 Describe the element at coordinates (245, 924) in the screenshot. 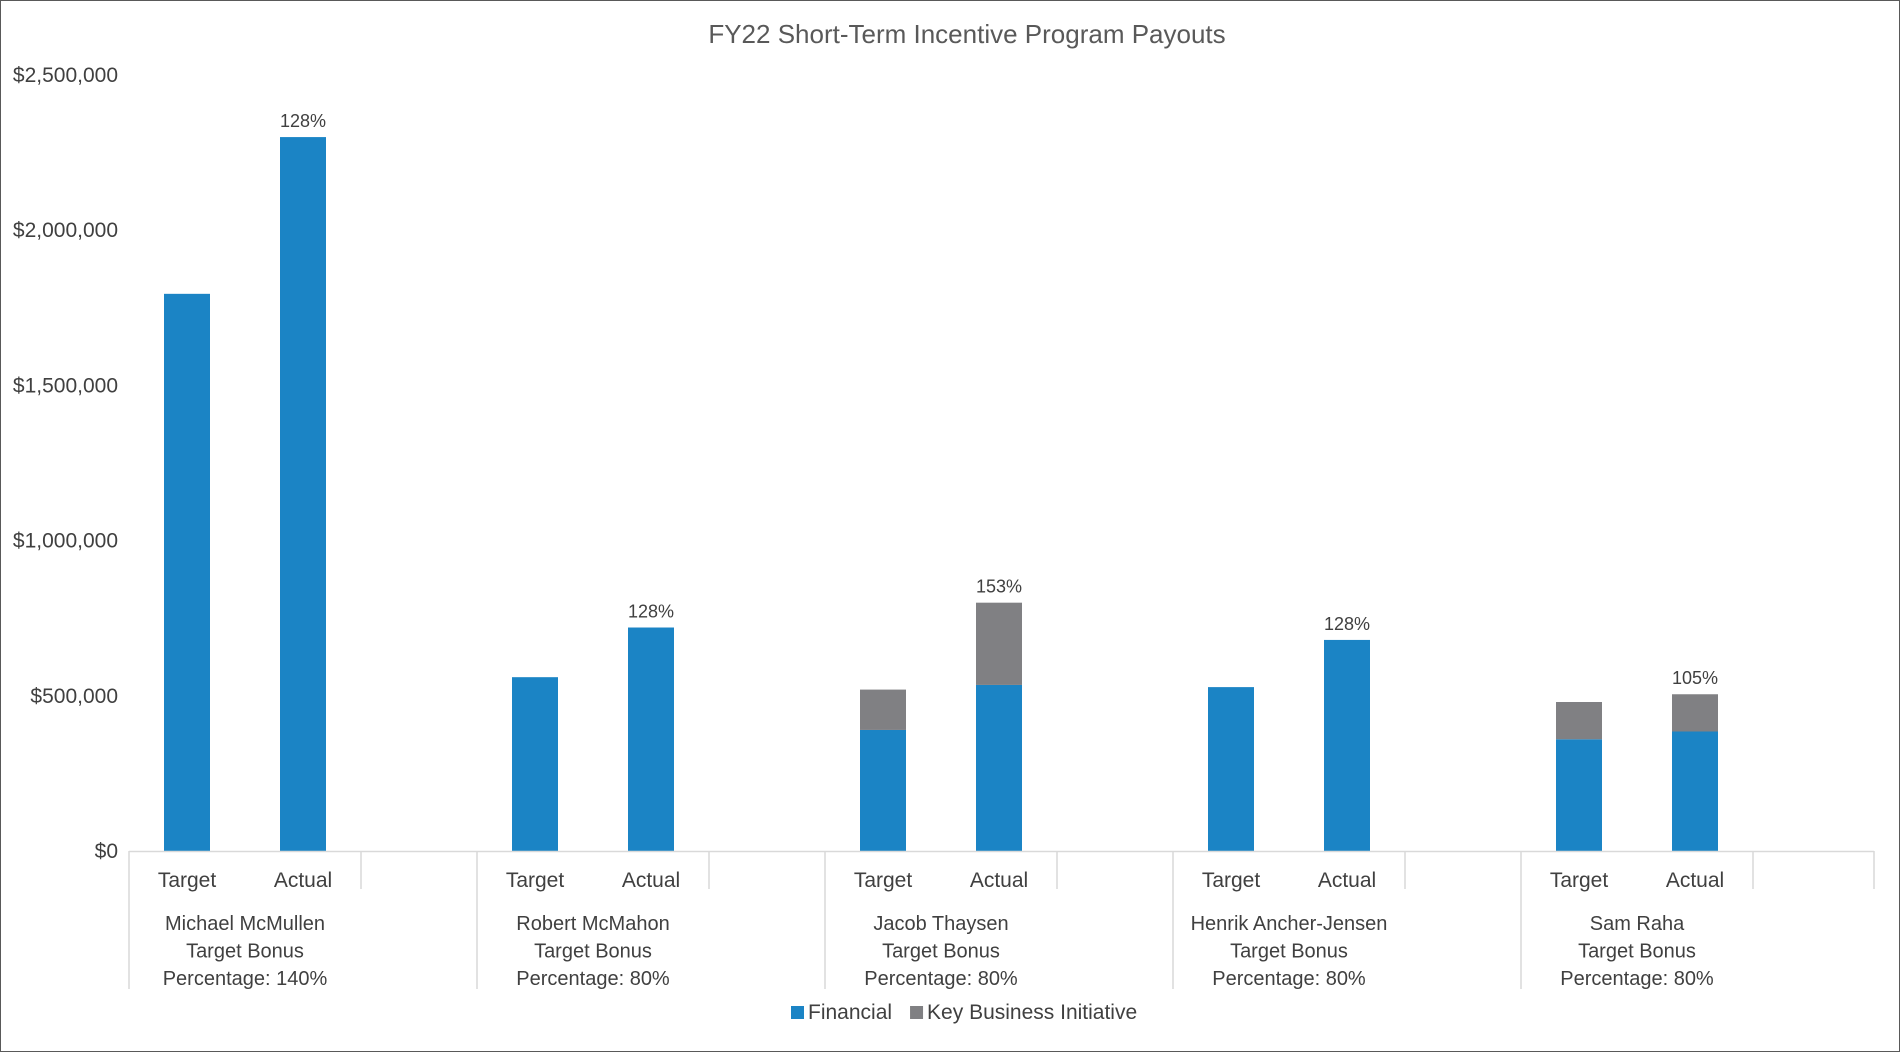

I see `group-label: Michael McMullen` at that location.